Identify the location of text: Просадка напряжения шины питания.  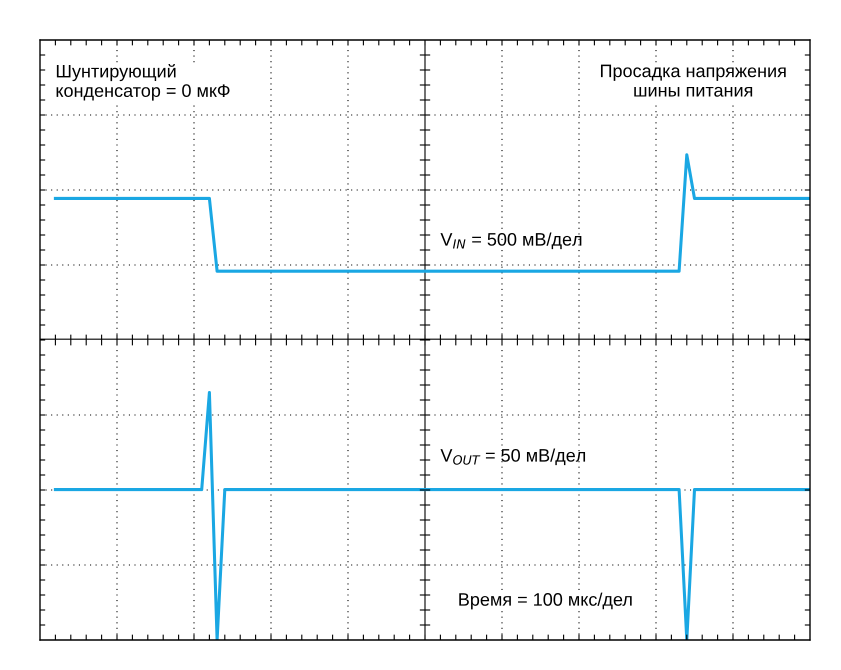
(693, 80).